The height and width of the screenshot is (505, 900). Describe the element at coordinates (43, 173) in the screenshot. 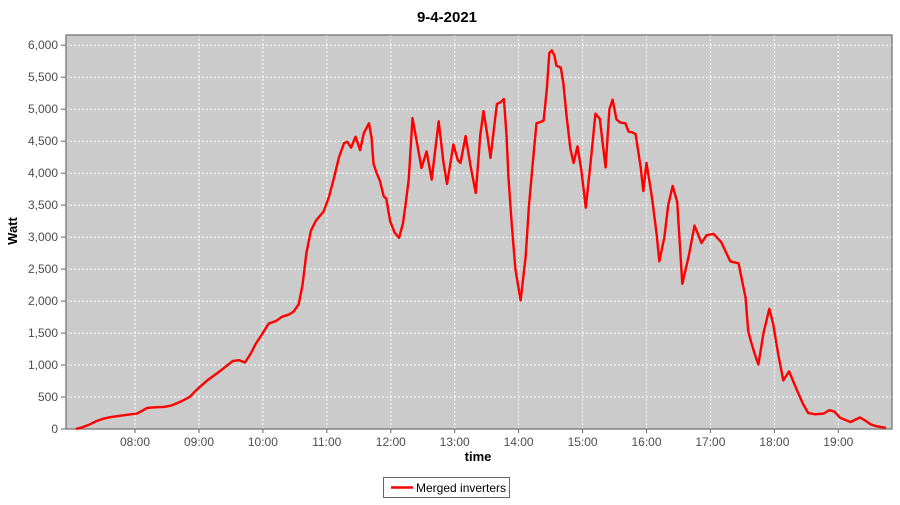

I see `y-tick-label: 4,000` at that location.